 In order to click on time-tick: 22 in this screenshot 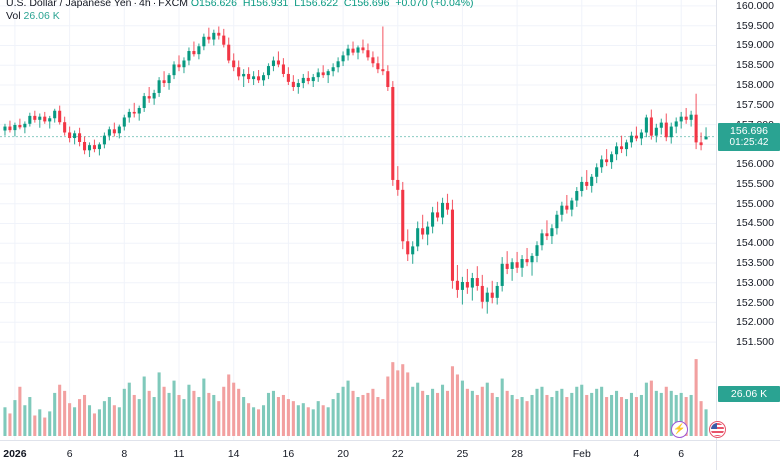, I will do `click(397, 454)`.